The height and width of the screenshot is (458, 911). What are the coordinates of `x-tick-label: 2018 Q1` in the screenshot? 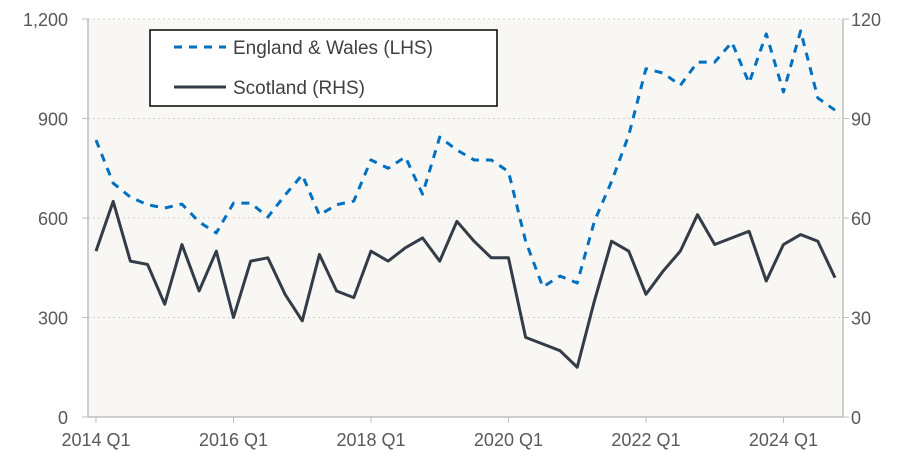 It's located at (370, 440).